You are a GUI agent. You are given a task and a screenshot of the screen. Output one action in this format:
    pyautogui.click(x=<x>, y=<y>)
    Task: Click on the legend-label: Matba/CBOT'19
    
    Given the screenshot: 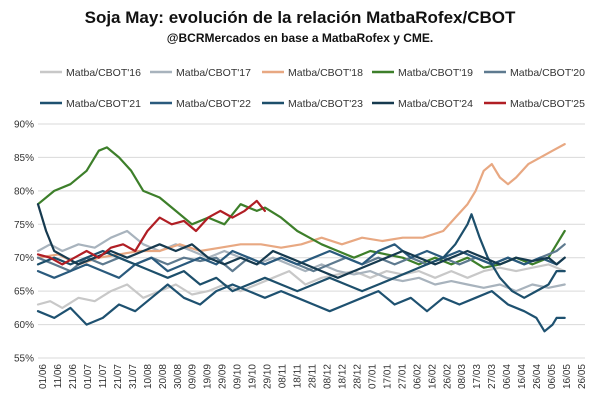 What is the action you would take?
    pyautogui.click(x=435, y=73)
    